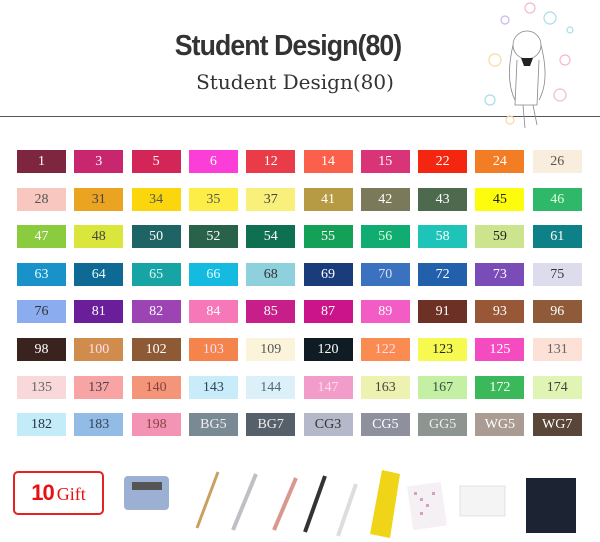 This screenshot has width=600, height=542. What do you see at coordinates (156, 274) in the screenshot?
I see `color-swatch: 65` at bounding box center [156, 274].